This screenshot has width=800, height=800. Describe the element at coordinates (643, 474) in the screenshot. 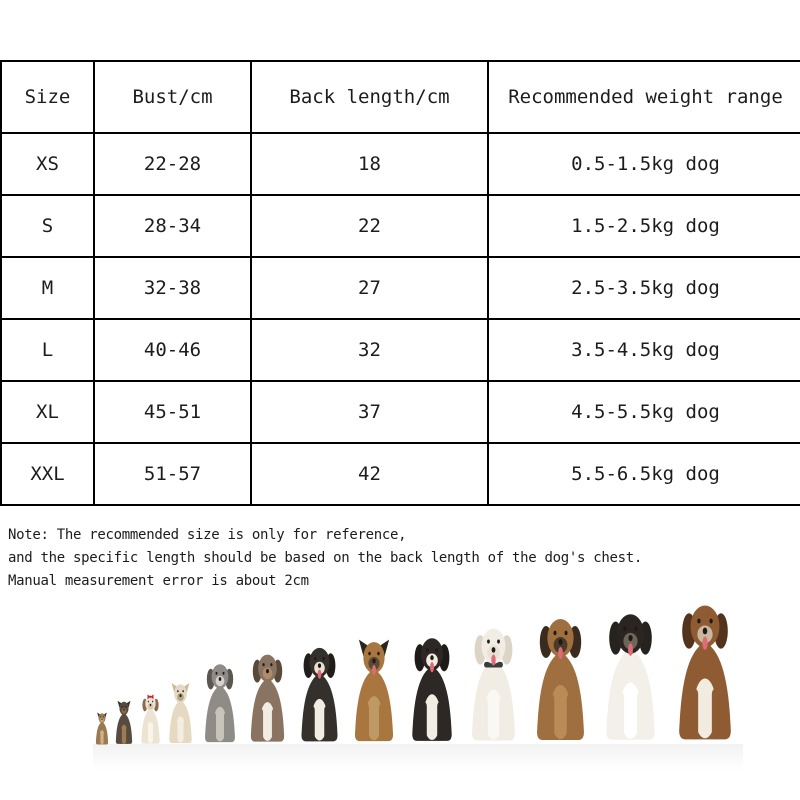

I see `weight-cell: 5.5-6.5kg dog` at that location.